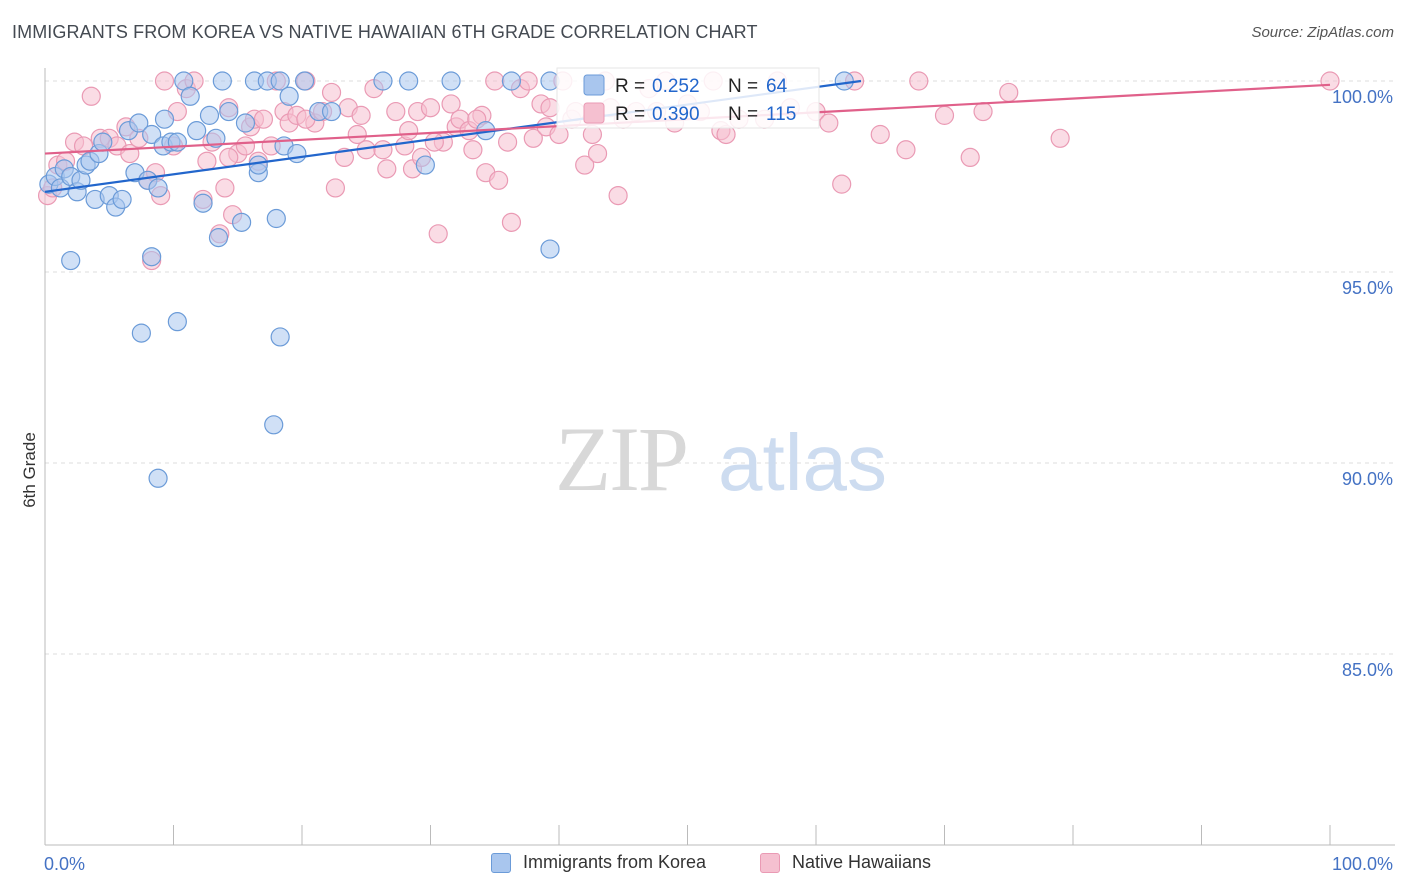 The width and height of the screenshot is (1406, 892). What do you see at coordinates (743, 114) in the screenshot?
I see `legend-n-label-hawaiian: N =` at bounding box center [743, 114].